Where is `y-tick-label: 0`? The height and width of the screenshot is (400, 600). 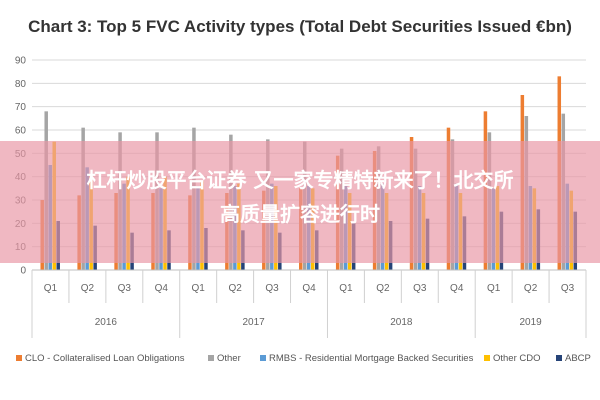 y-tick-label: 0 is located at coordinates (23, 271).